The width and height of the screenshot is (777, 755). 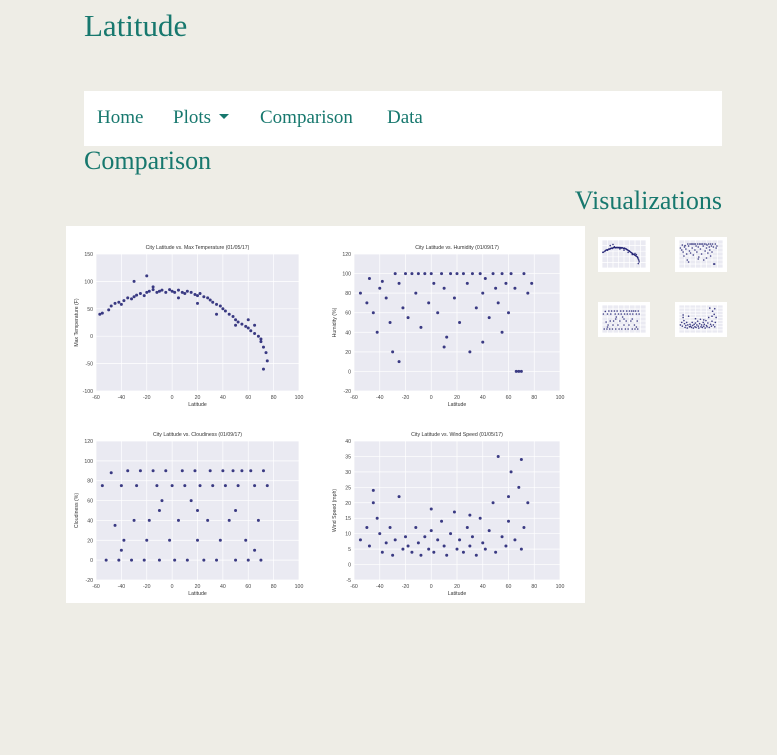 I want to click on y-tick-label-3-7: 30, so click(x=348, y=473).